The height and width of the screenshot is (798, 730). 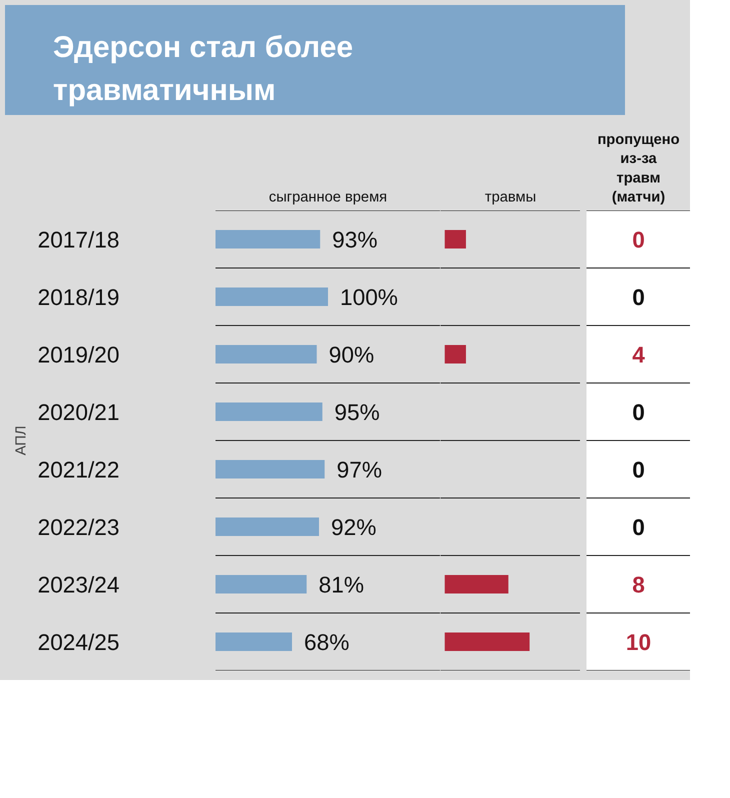 What do you see at coordinates (639, 354) in the screenshot?
I see `data-label: 4` at bounding box center [639, 354].